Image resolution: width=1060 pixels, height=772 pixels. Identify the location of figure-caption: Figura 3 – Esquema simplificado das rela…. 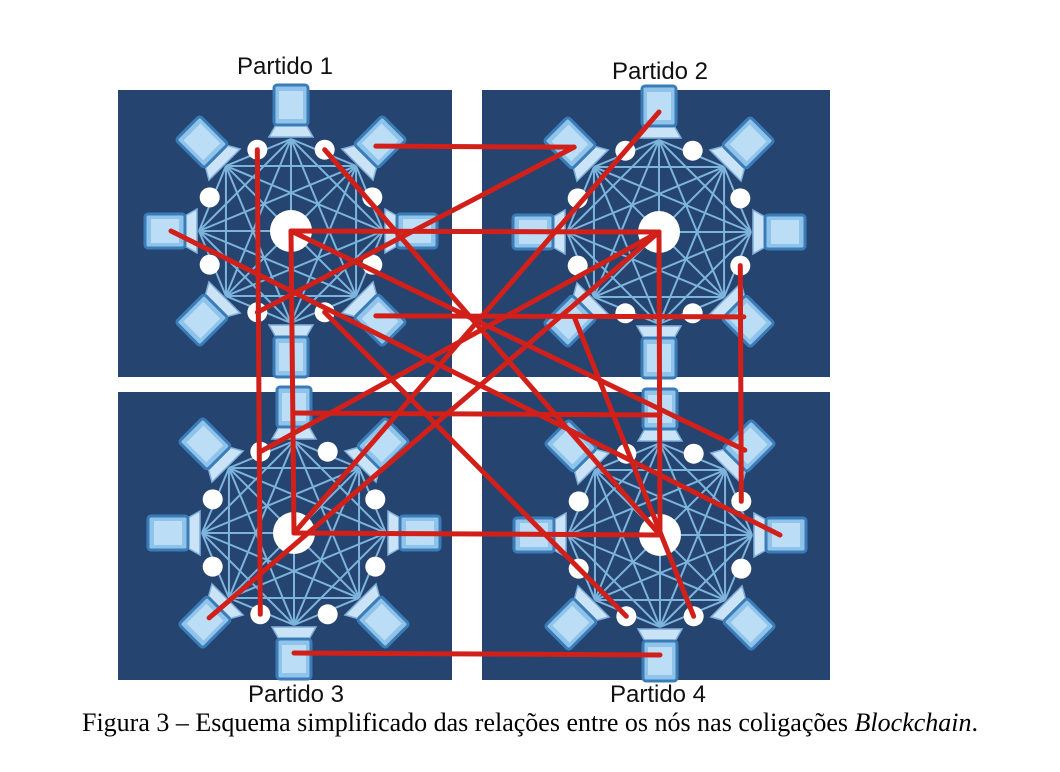
(530, 723).